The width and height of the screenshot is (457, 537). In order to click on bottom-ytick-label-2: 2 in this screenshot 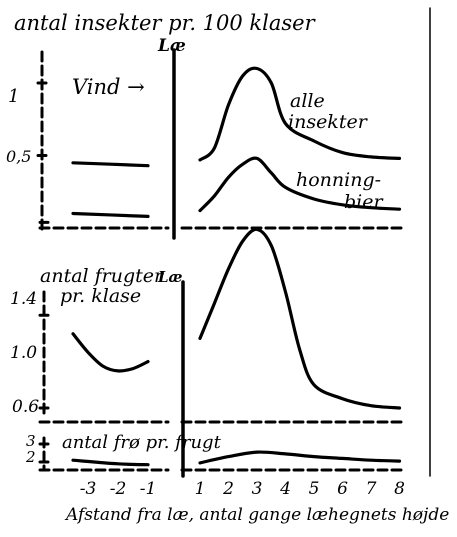, I will do `click(30, 457)`.